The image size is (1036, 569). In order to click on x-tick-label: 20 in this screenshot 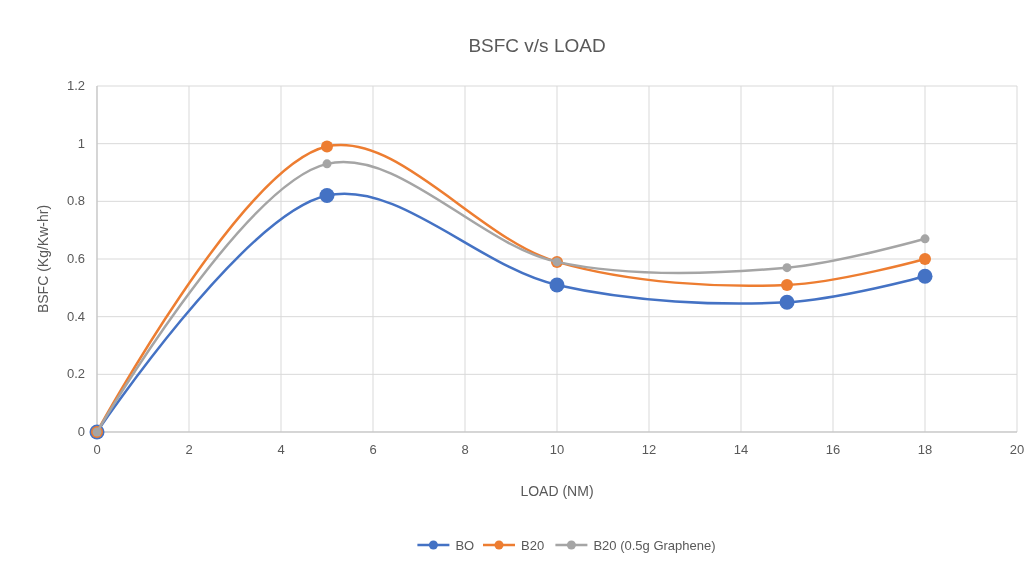, I will do `click(1017, 449)`.